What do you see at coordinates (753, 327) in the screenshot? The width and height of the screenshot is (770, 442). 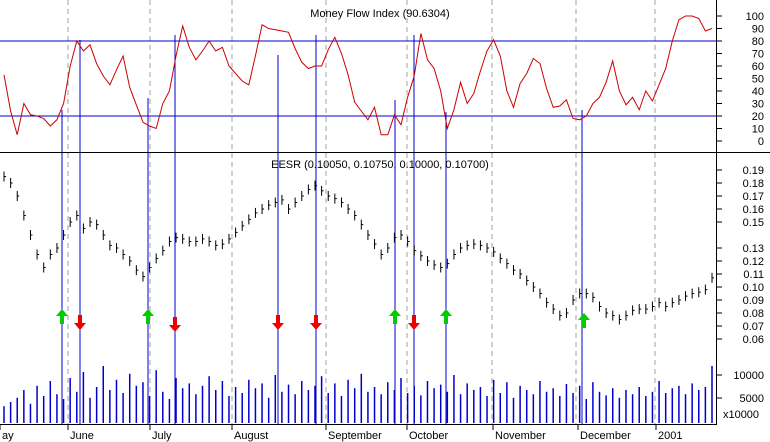 I see `y-tick-label: 0.07` at bounding box center [753, 327].